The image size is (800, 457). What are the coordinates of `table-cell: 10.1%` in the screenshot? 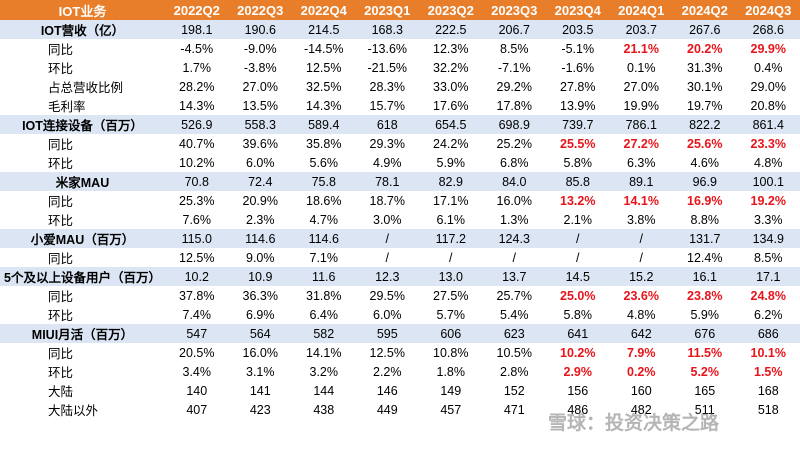 It's located at (768, 352).